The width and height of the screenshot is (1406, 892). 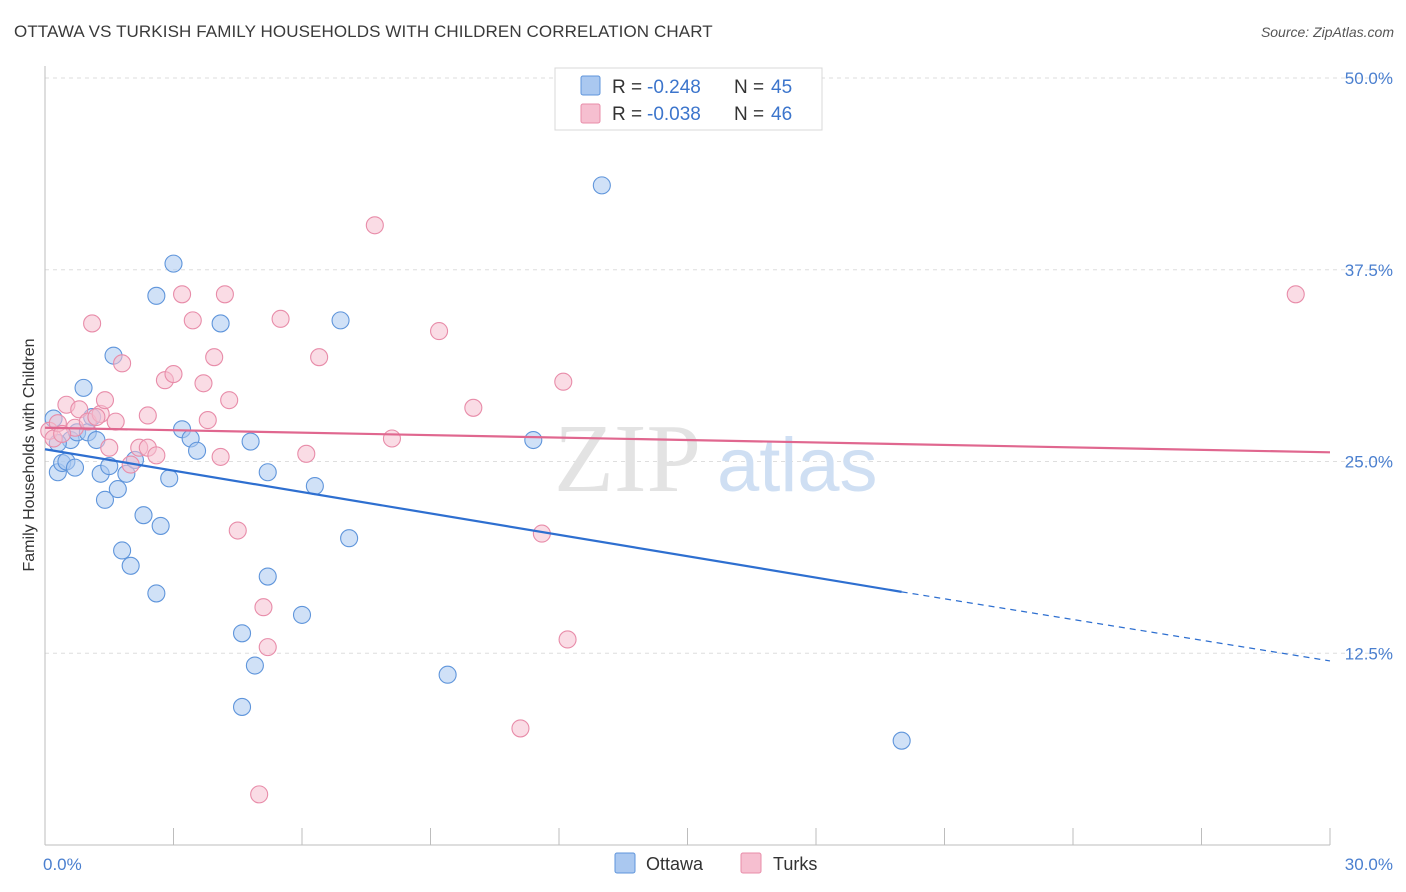 What do you see at coordinates (715, 863) in the screenshot?
I see `bottom-legend: Ottawa Turks` at bounding box center [715, 863].